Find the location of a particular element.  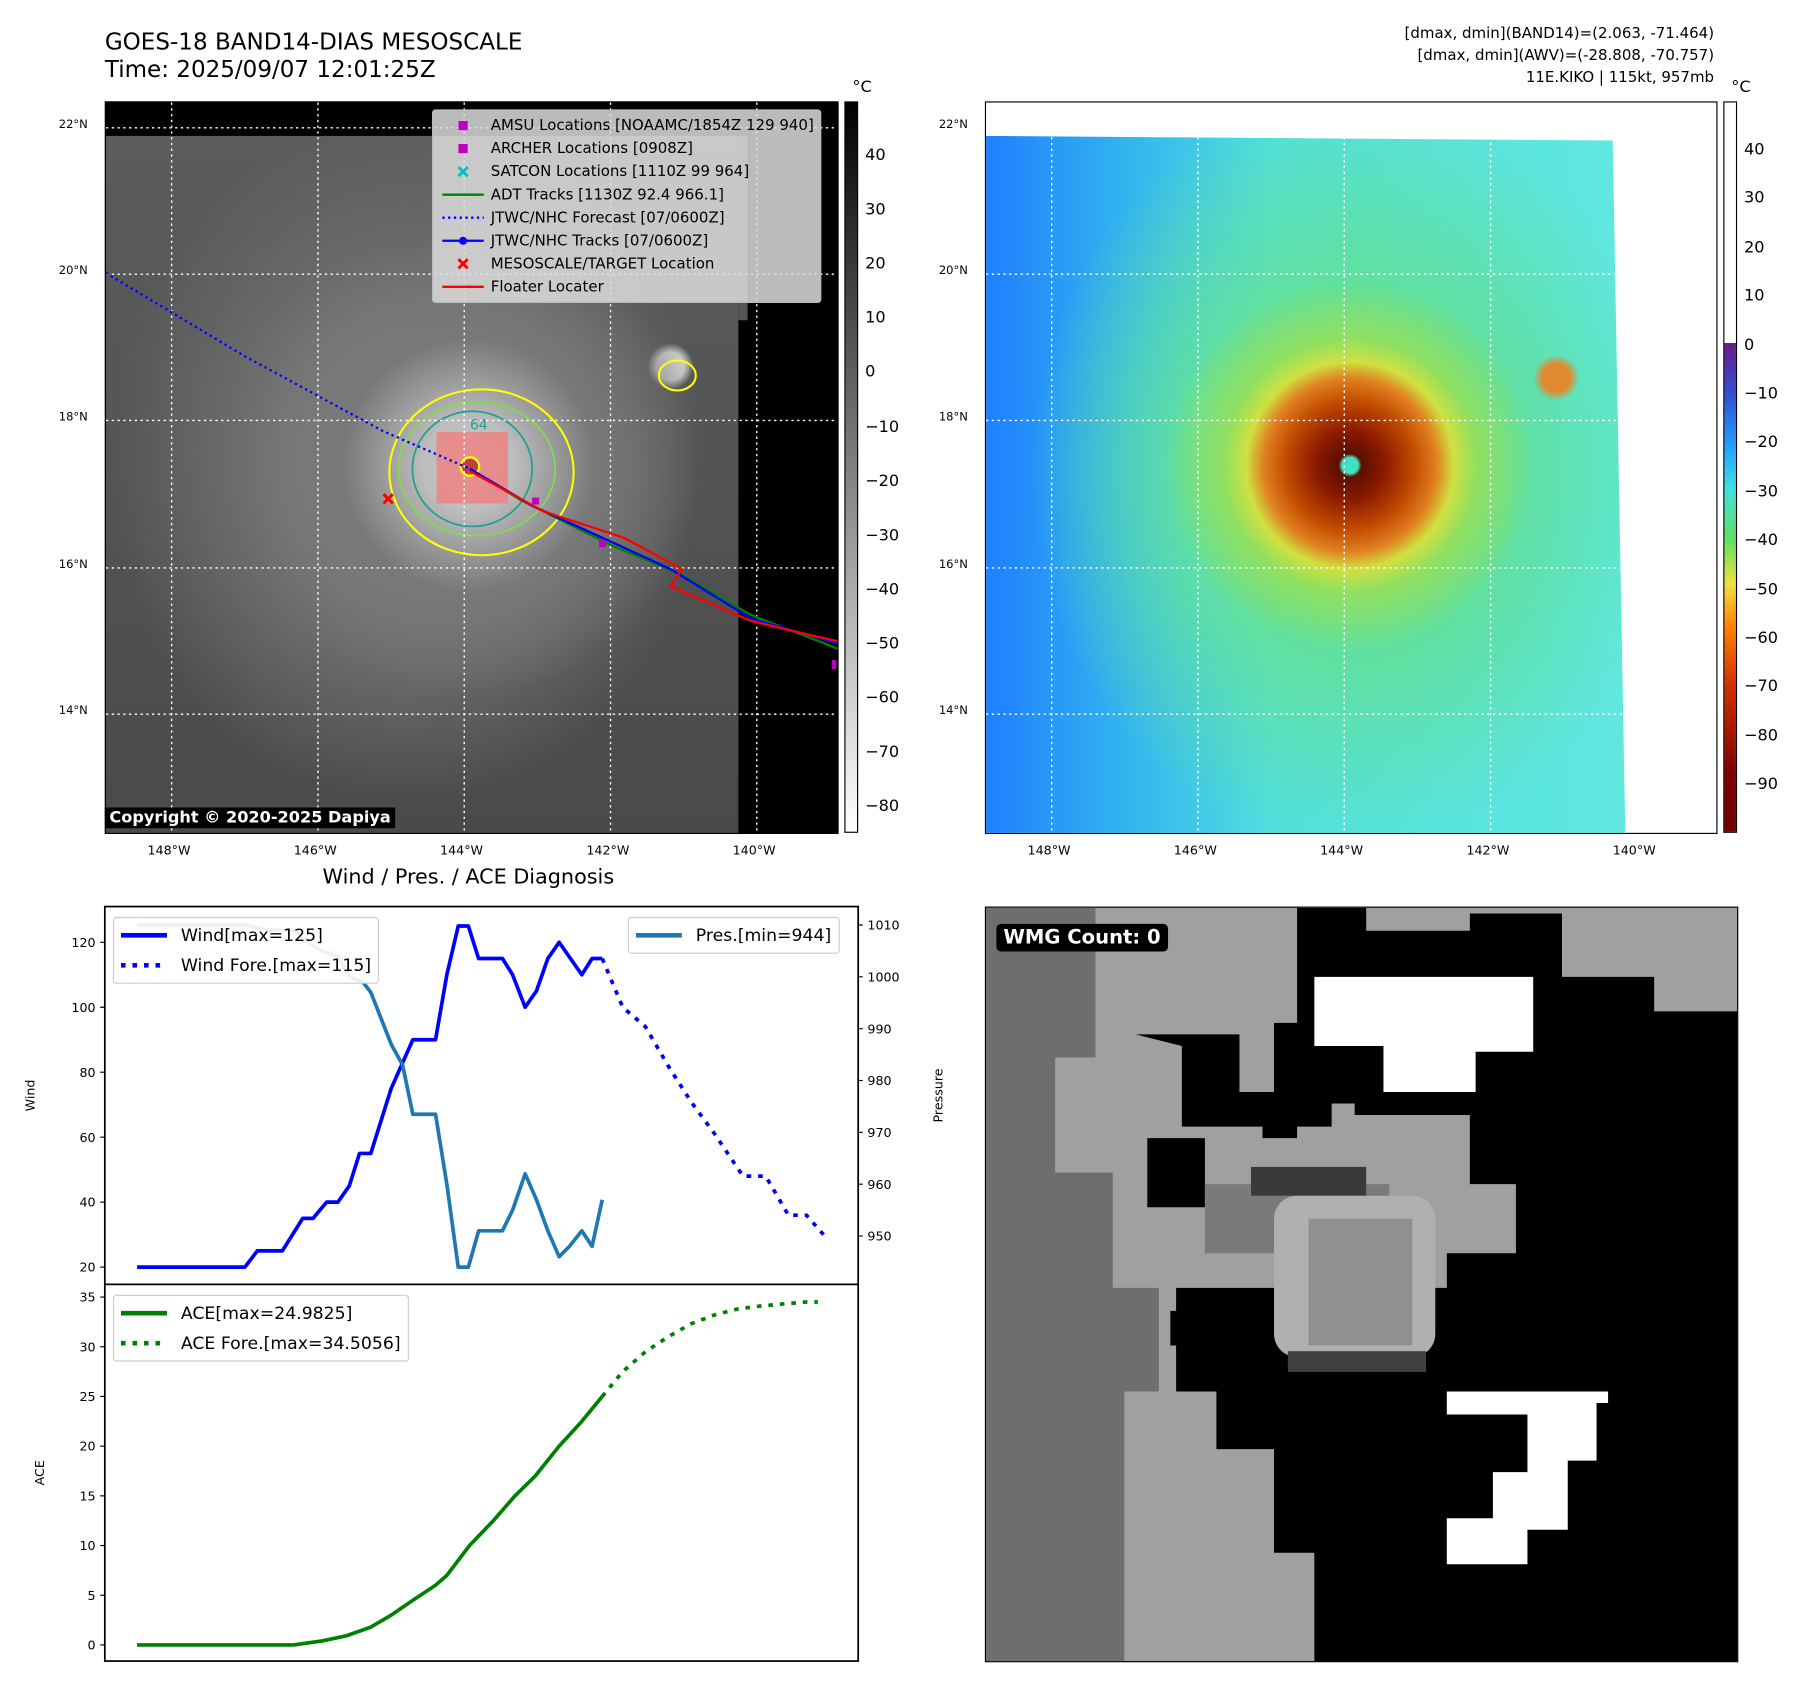

lon-tick-label: 148°W is located at coordinates (1049, 851).